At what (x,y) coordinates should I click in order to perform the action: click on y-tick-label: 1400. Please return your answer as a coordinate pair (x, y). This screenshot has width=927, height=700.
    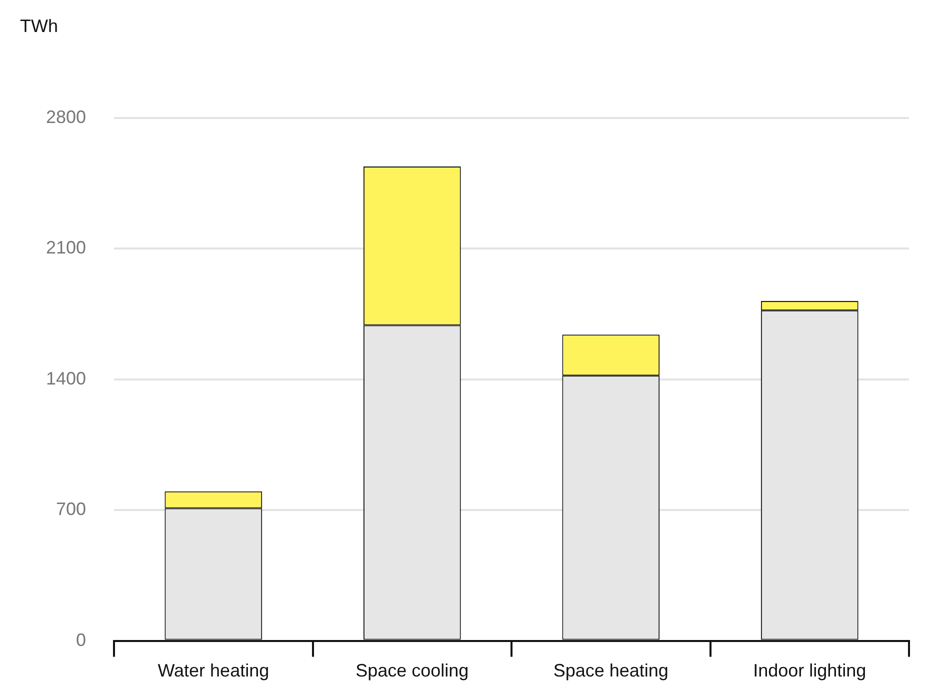
    Looking at the image, I should click on (66, 378).